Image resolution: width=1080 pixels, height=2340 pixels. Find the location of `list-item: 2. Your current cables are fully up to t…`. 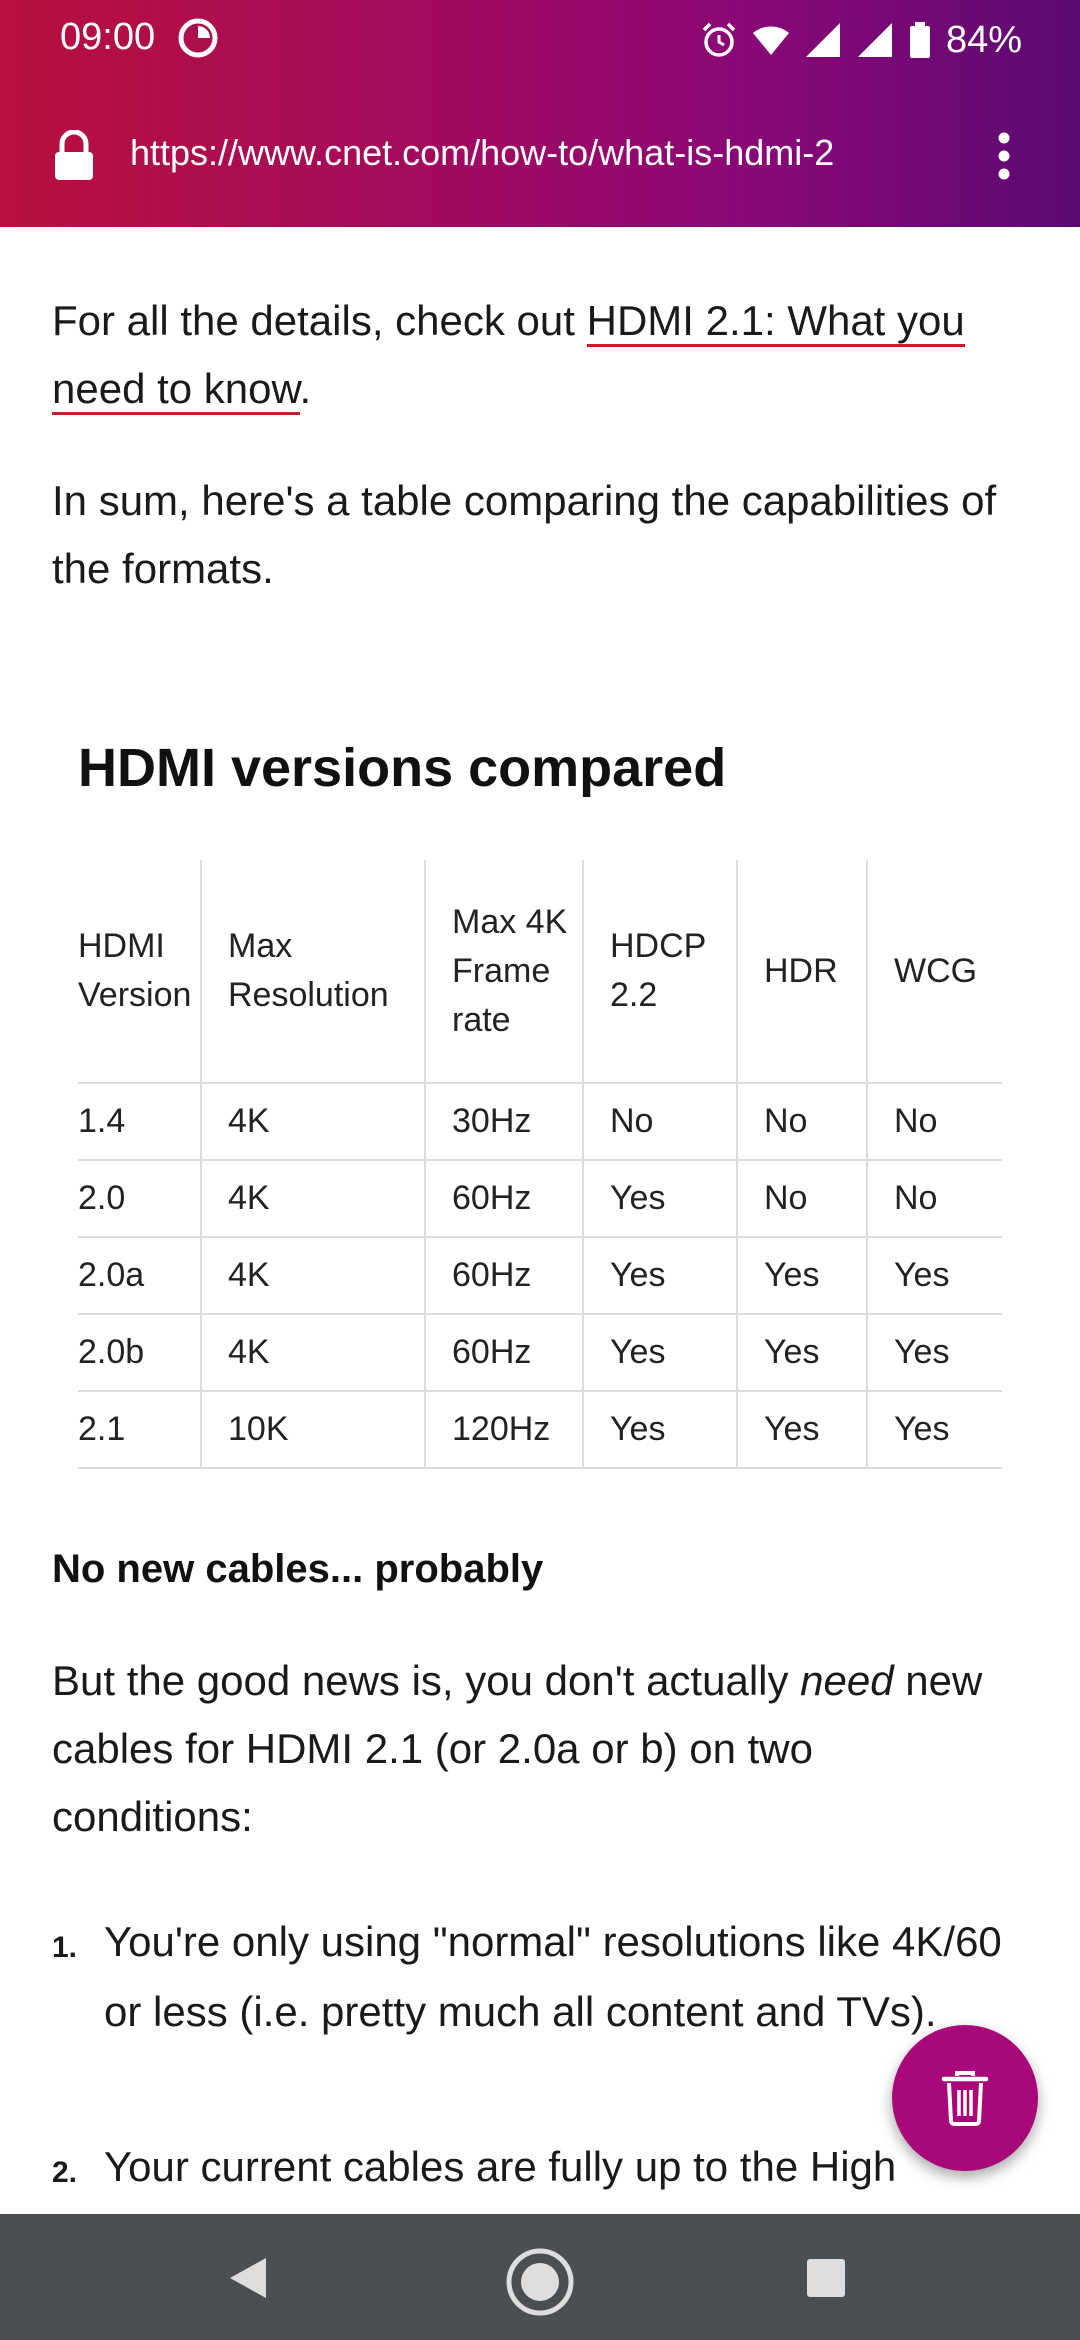

list-item: 2. Your current cables are fully up to t… is located at coordinates (532, 2172).